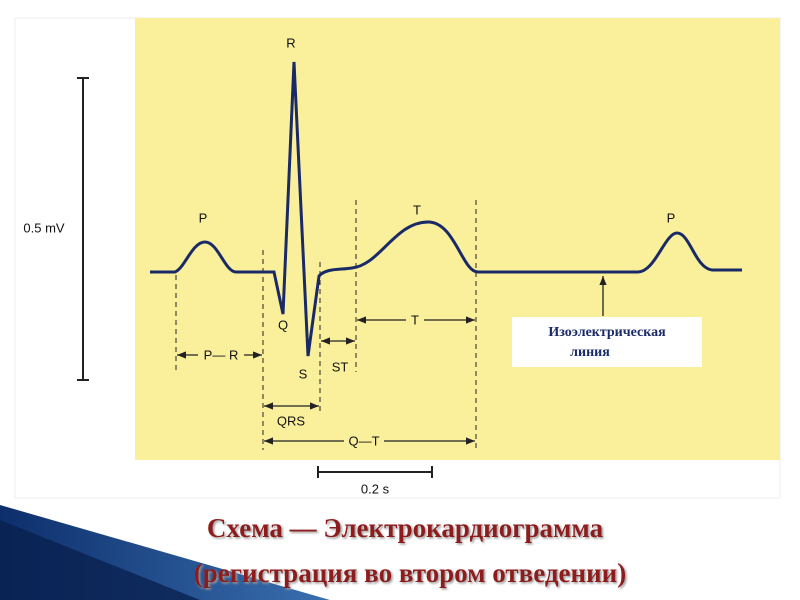  What do you see at coordinates (410, 573) in the screenshot?
I see `slide-title: (регистрация во втором отведении)` at bounding box center [410, 573].